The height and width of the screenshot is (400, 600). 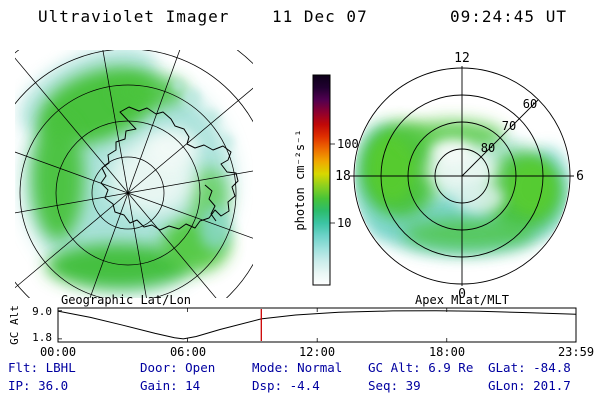 I want to click on xtick-0600: 06:00, so click(x=188, y=352).